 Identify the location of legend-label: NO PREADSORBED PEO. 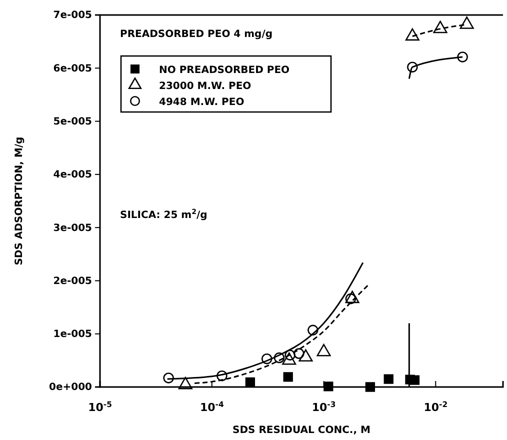
(224, 70).